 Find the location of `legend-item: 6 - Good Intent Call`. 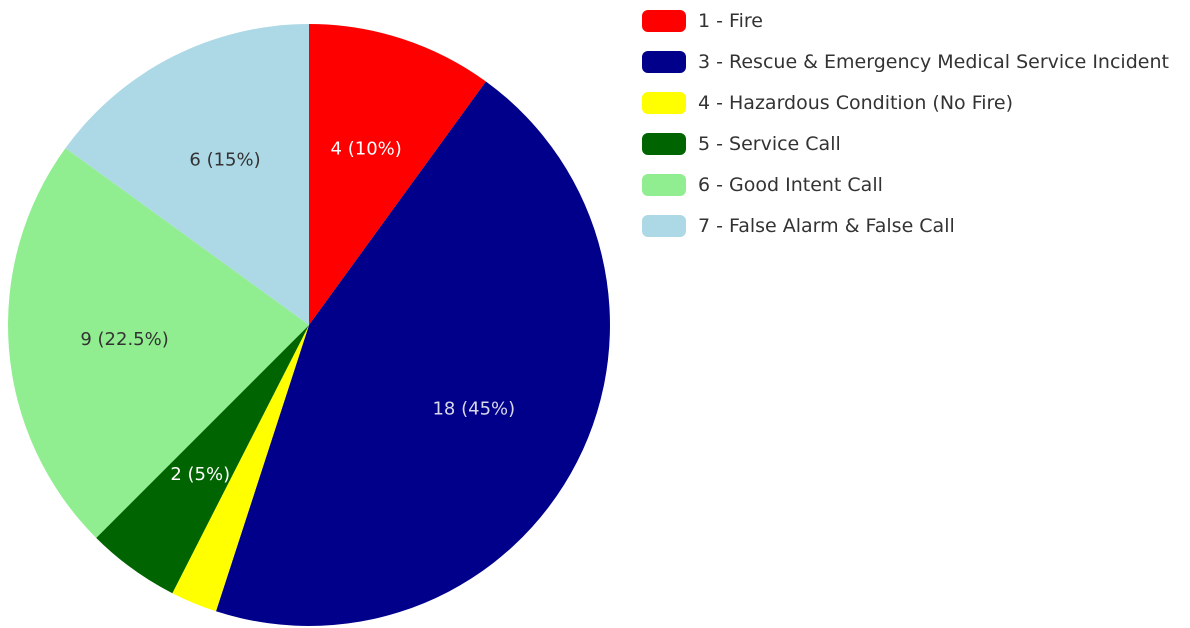

legend-item: 6 - Good Intent Call is located at coordinates (916, 184).